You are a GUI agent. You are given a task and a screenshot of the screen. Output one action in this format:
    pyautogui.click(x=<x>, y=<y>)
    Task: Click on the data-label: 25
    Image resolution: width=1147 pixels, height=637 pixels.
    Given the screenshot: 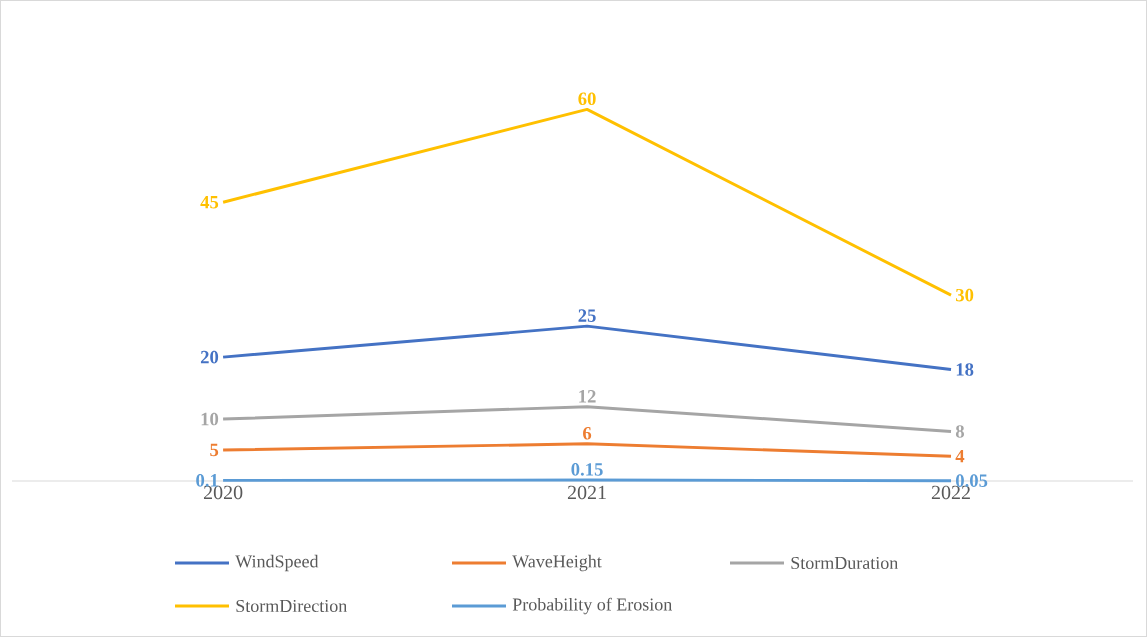 What is the action you would take?
    pyautogui.click(x=587, y=315)
    